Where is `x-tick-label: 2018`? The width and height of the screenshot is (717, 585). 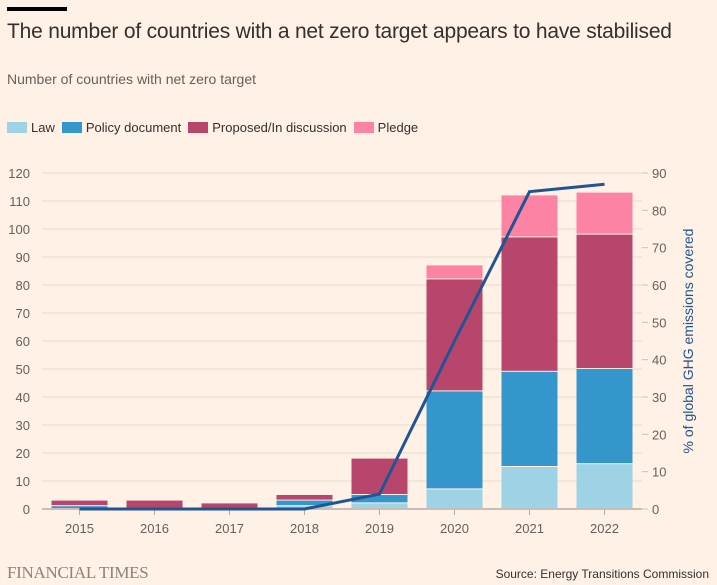 x-tick-label: 2018 is located at coordinates (304, 528).